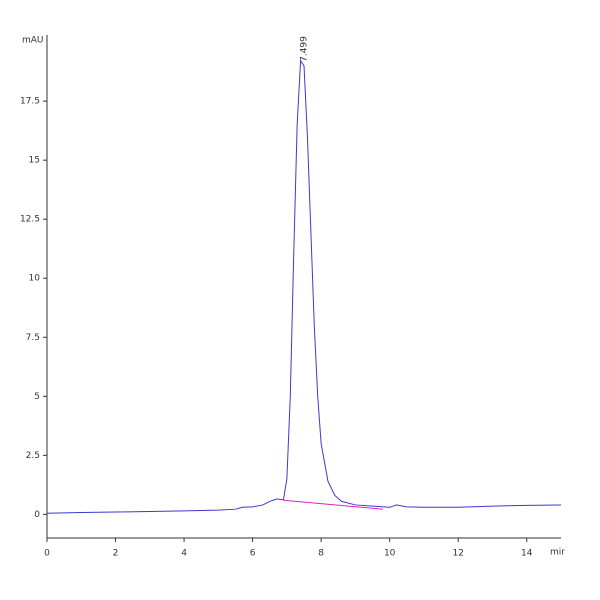  Describe the element at coordinates (47, 554) in the screenshot. I see `x-tick-label: 0` at that location.